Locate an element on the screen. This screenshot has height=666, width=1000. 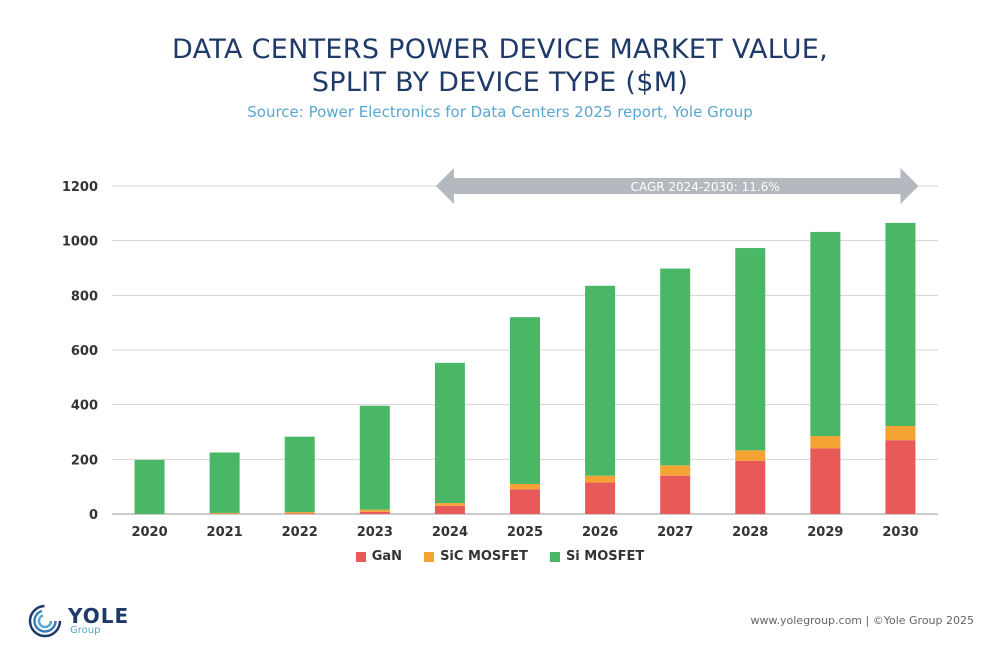
cagr-annotation-label: CAGR 2024-2030: 11.6% is located at coordinates (705, 187).